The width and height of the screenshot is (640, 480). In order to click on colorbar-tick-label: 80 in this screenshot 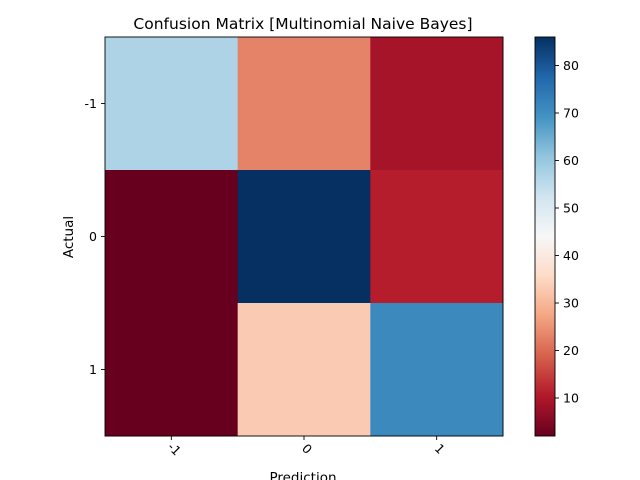, I will do `click(571, 65)`.